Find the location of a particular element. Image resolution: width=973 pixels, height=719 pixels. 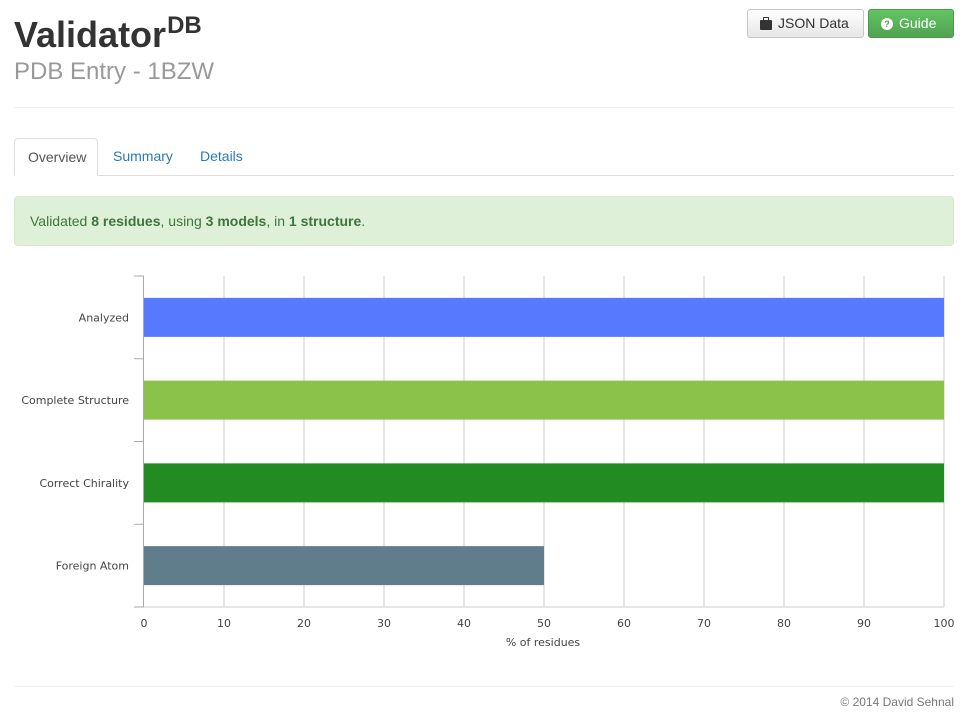

x-tick-label: 10 is located at coordinates (224, 623).